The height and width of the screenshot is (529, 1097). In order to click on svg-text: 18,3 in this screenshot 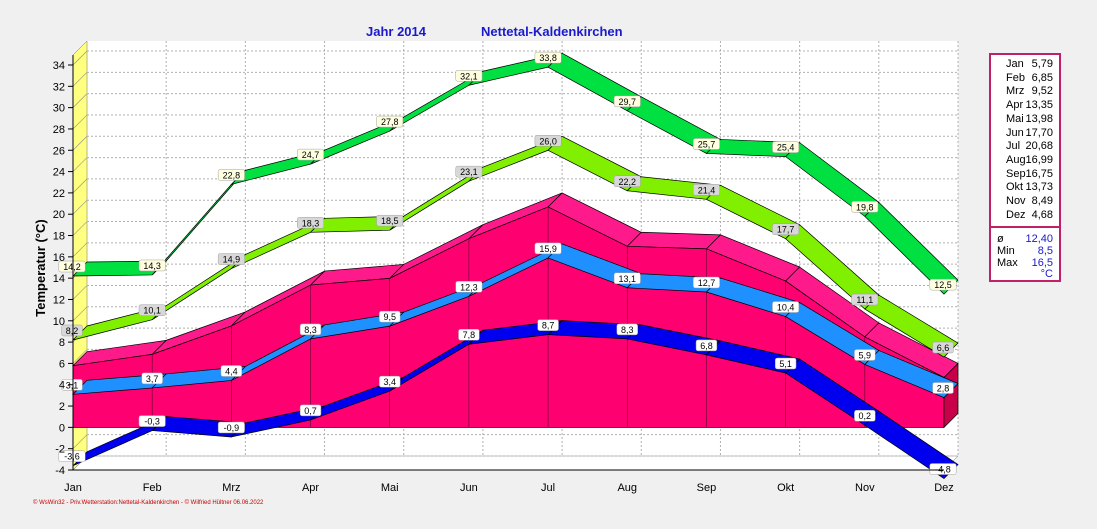, I will do `click(311, 223)`.